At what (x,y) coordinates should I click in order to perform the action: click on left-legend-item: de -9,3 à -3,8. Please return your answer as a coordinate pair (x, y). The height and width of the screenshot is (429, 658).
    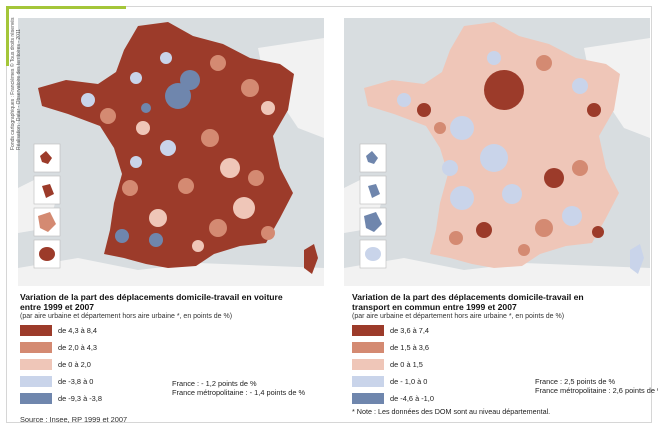
    Looking at the image, I should click on (61, 398).